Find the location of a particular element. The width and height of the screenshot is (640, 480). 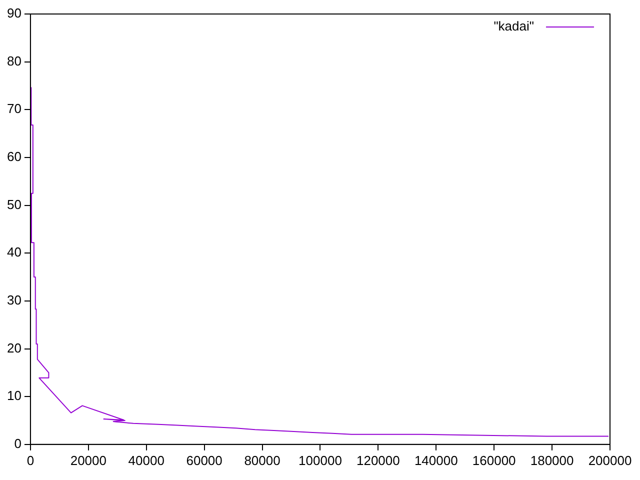

x-tick-label: 100000 is located at coordinates (320, 460).